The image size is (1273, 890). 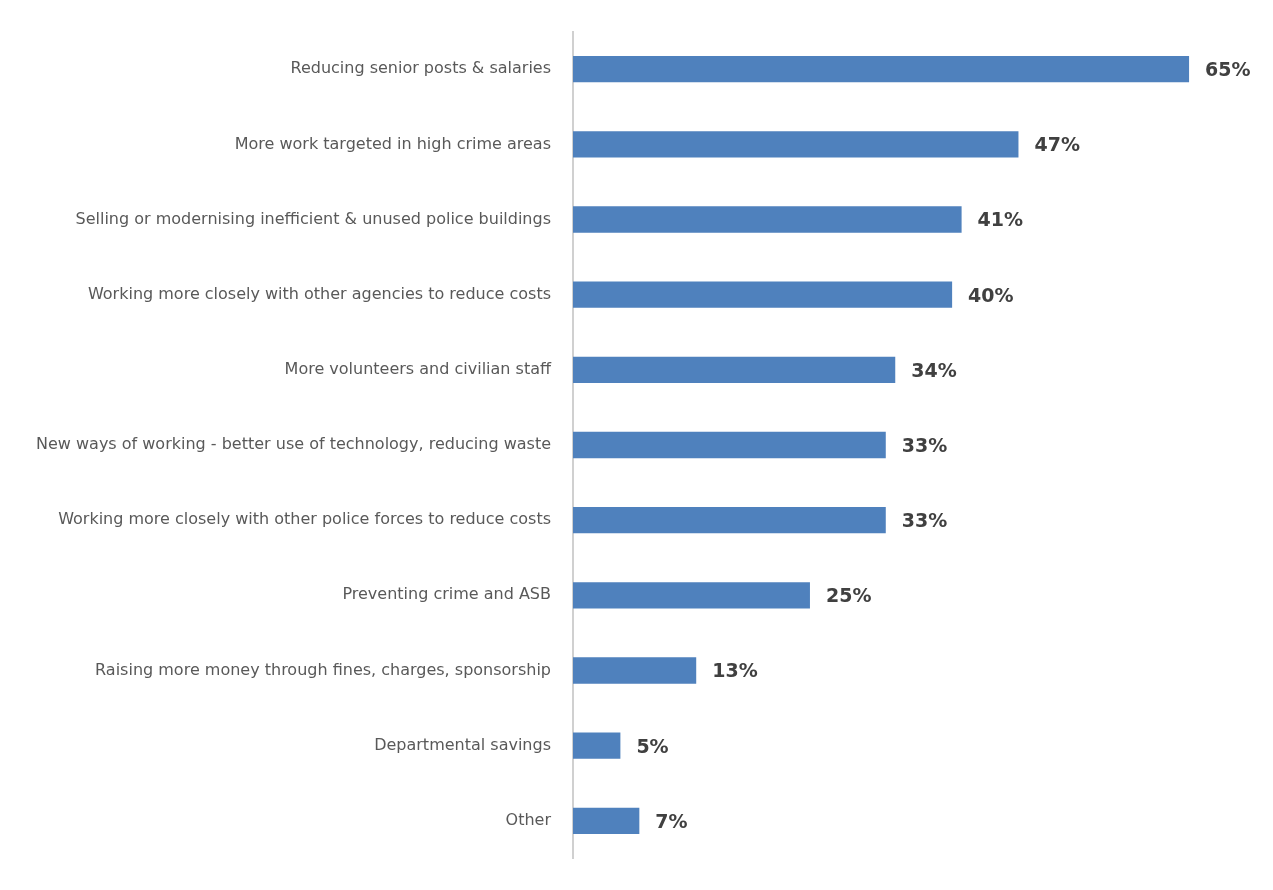 What do you see at coordinates (1057, 144) in the screenshot?
I see `data-label: 47%` at bounding box center [1057, 144].